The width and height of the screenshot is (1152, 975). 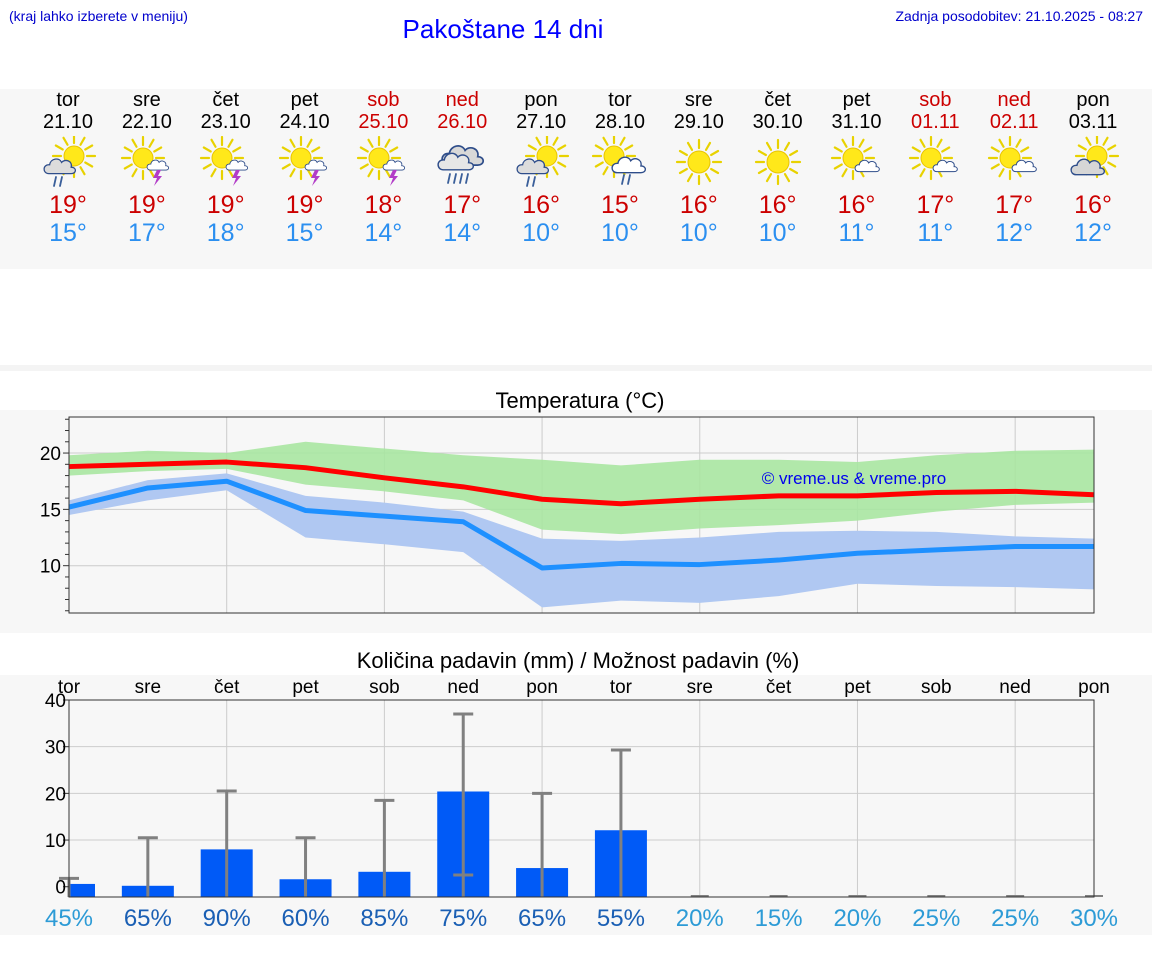 What do you see at coordinates (935, 122) in the screenshot?
I see `day-date: 01.11` at bounding box center [935, 122].